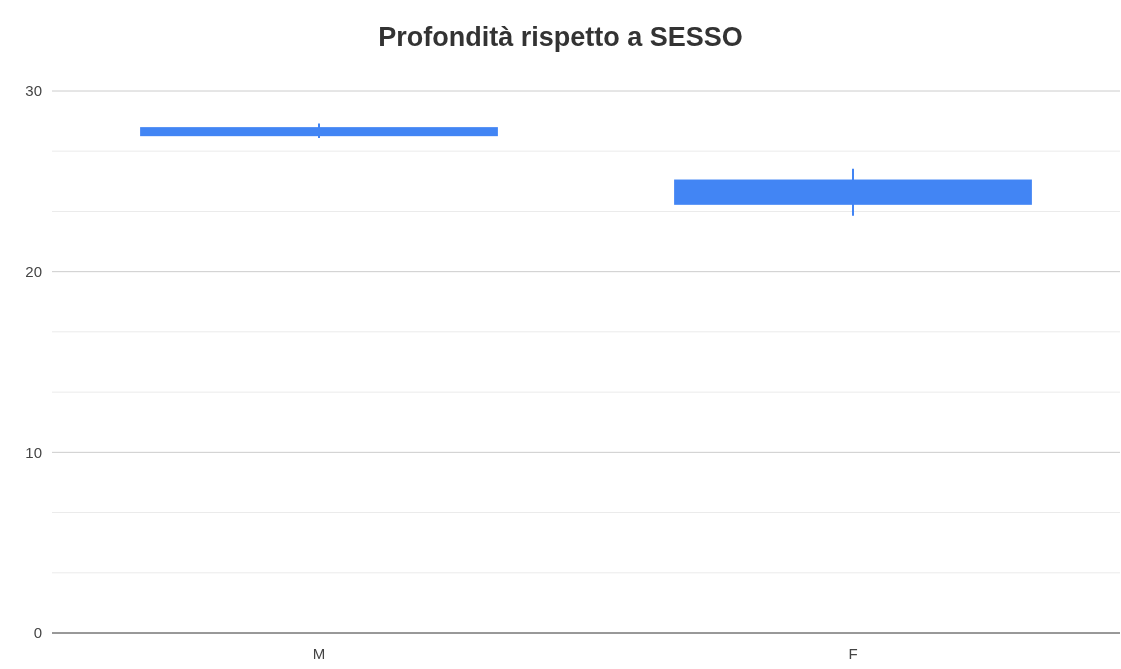  What do you see at coordinates (33, 91) in the screenshot?
I see `y-tick-label: 30` at bounding box center [33, 91].